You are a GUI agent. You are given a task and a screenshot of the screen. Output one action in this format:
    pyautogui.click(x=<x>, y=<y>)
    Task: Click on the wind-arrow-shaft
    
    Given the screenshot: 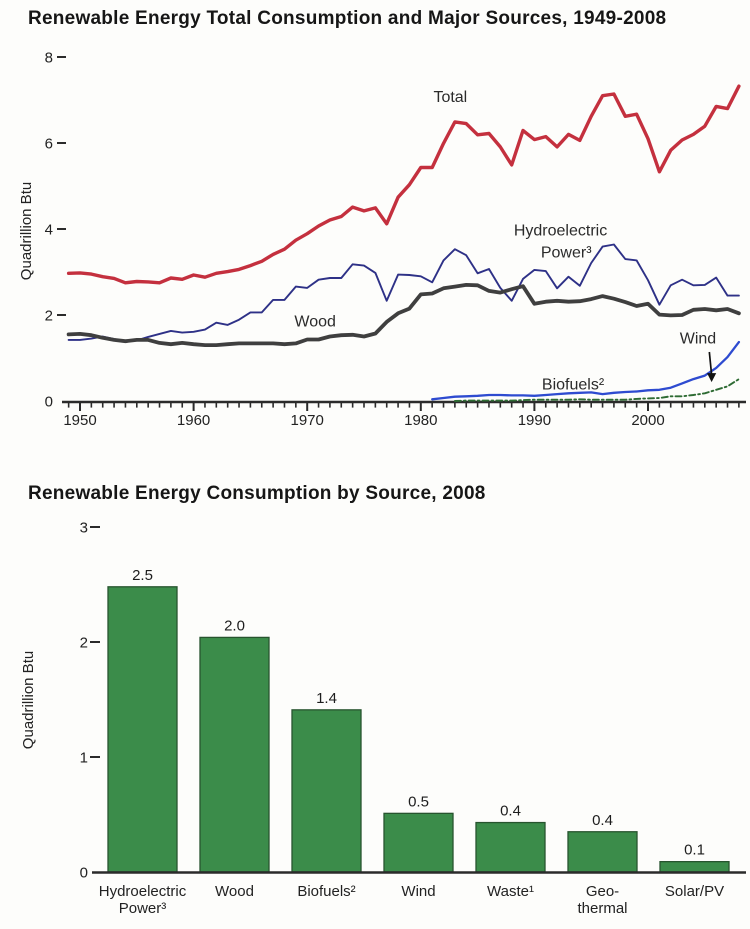 What is the action you would take?
    pyautogui.click(x=710, y=363)
    